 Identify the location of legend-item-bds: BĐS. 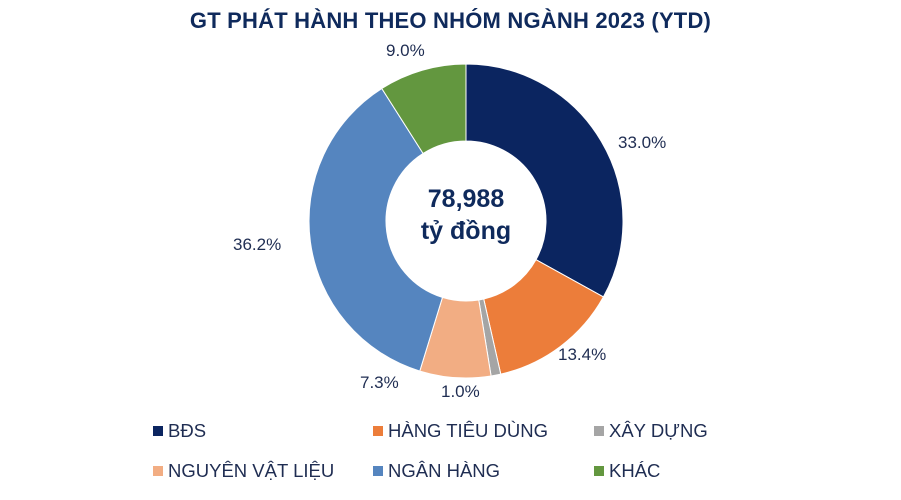
(179, 431).